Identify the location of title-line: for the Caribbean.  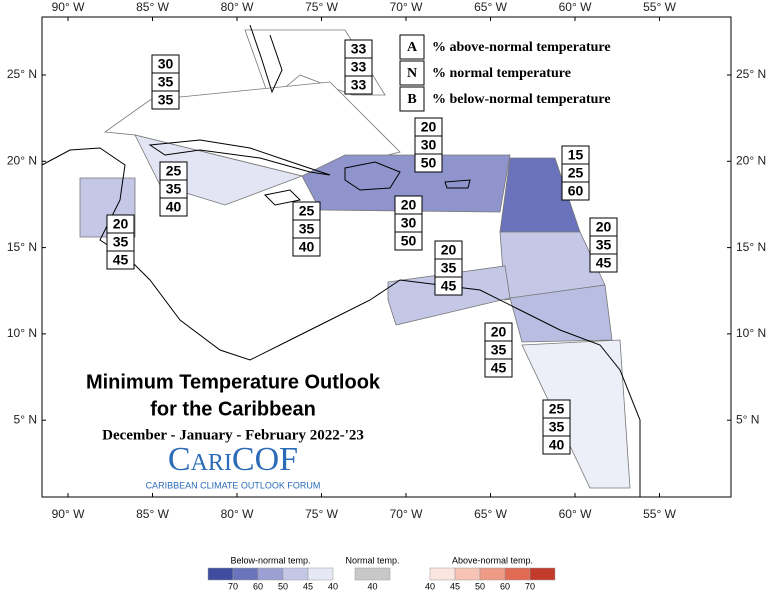
(233, 409).